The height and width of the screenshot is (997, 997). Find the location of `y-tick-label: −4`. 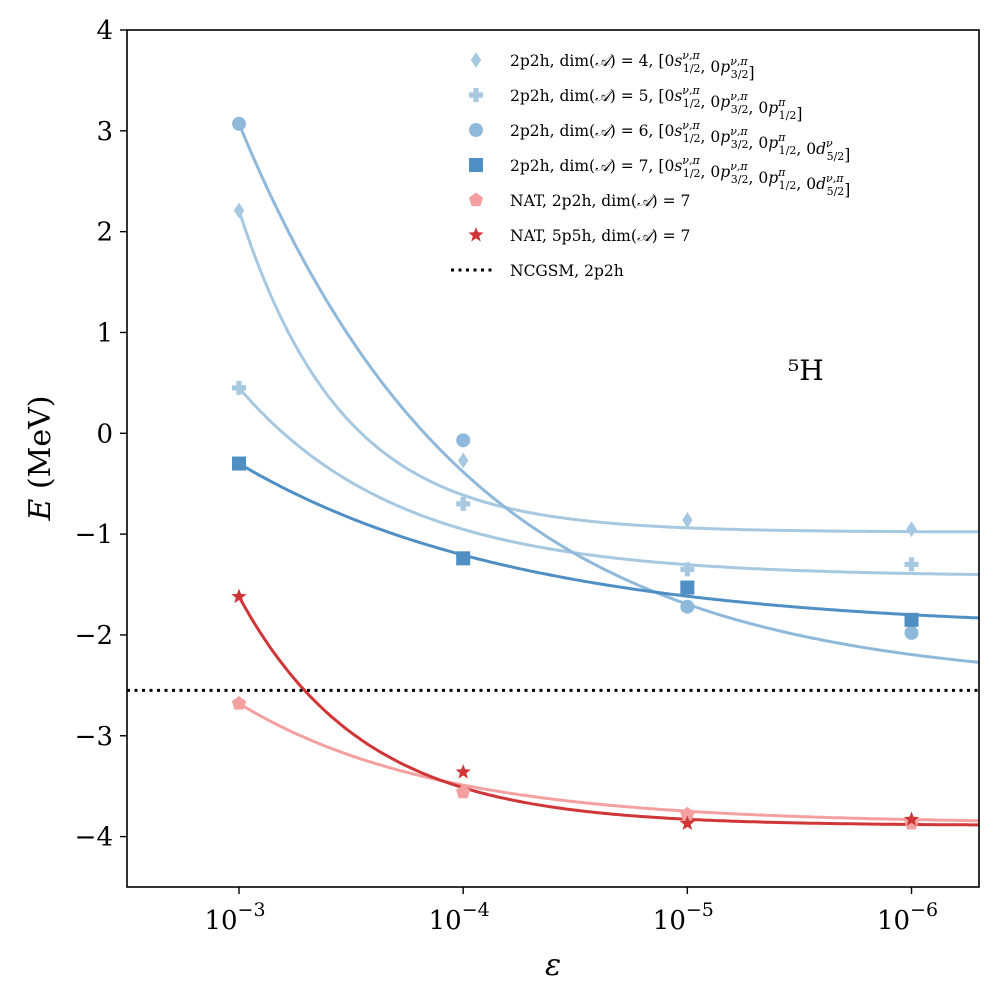

y-tick-label: −4 is located at coordinates (94, 838).